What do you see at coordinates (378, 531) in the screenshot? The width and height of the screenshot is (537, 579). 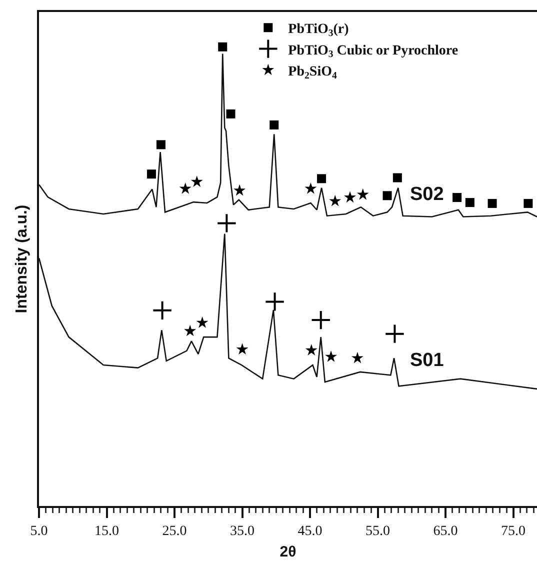 I see `x-tick-label: 55.0` at bounding box center [378, 531].